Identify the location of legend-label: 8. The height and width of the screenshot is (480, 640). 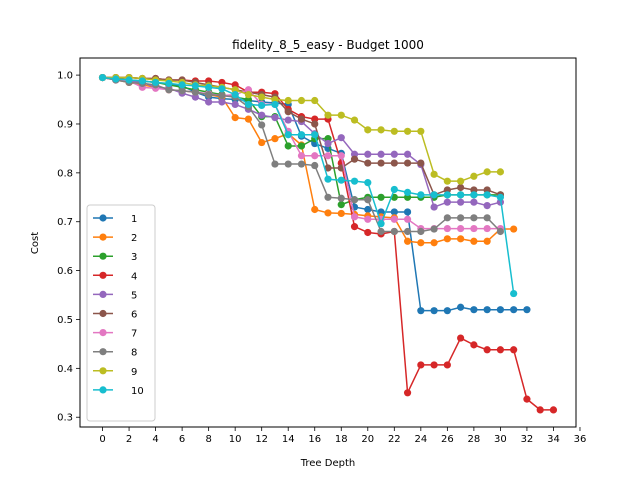
(134, 353).